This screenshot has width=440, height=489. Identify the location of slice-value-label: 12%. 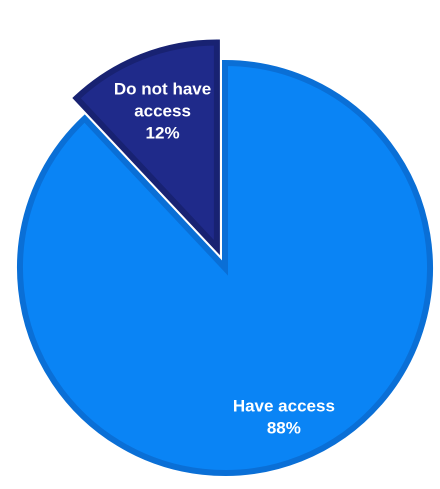
(163, 132).